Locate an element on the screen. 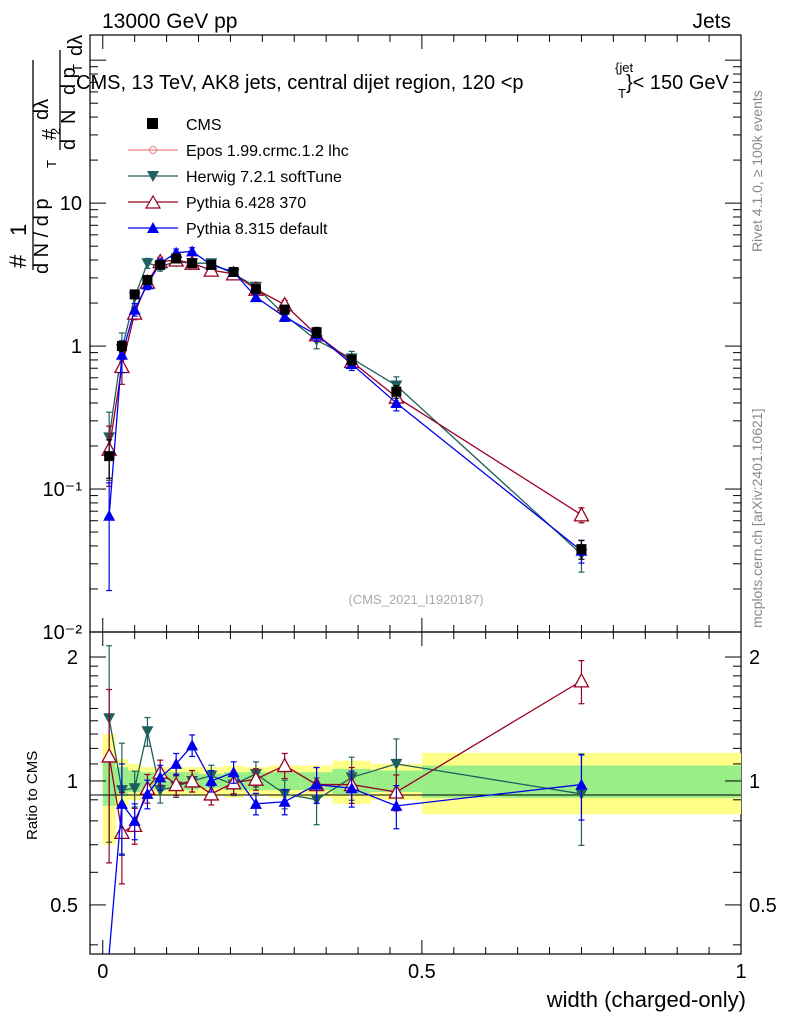  ratio-tick-label: 1 is located at coordinates (72, 782).